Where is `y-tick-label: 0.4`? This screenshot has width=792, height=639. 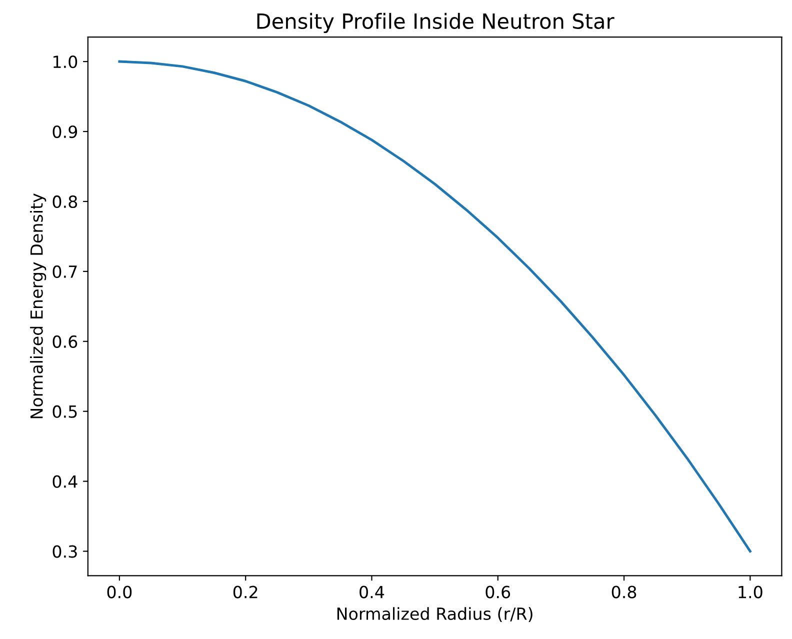
y-tick-label: 0.4 is located at coordinates (65, 481).